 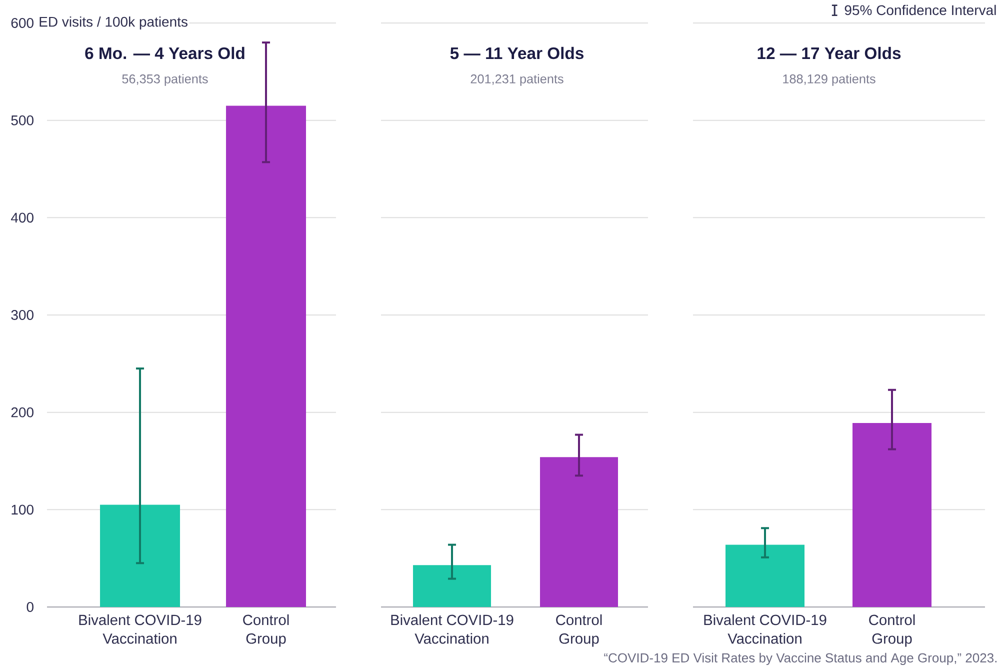 What do you see at coordinates (164, 53) in the screenshot?
I see `text: 6 Mo. — 4 Years Old` at bounding box center [164, 53].